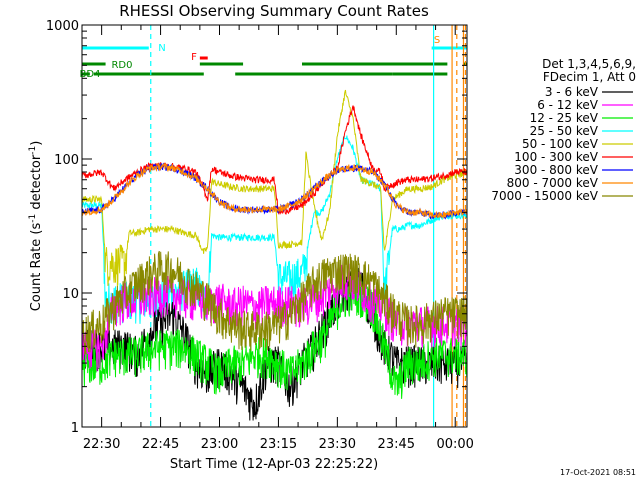 Image resolution: width=640 pixels, height=484 pixels. What do you see at coordinates (437, 40) in the screenshot?
I see `flag-label: S` at bounding box center [437, 40].